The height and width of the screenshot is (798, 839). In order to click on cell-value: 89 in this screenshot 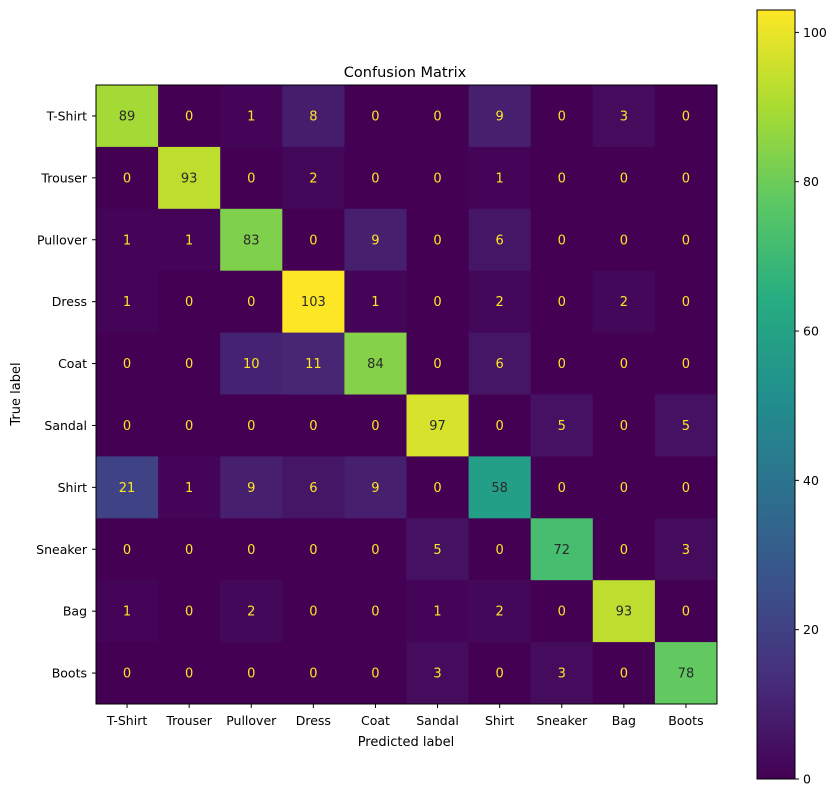, I will do `click(127, 116)`.